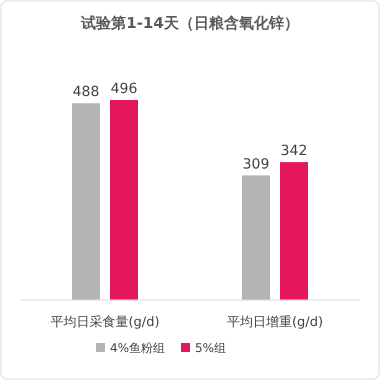 The height and width of the screenshot is (380, 380). Describe the element at coordinates (294, 151) in the screenshot. I see `data-label: 342` at that location.